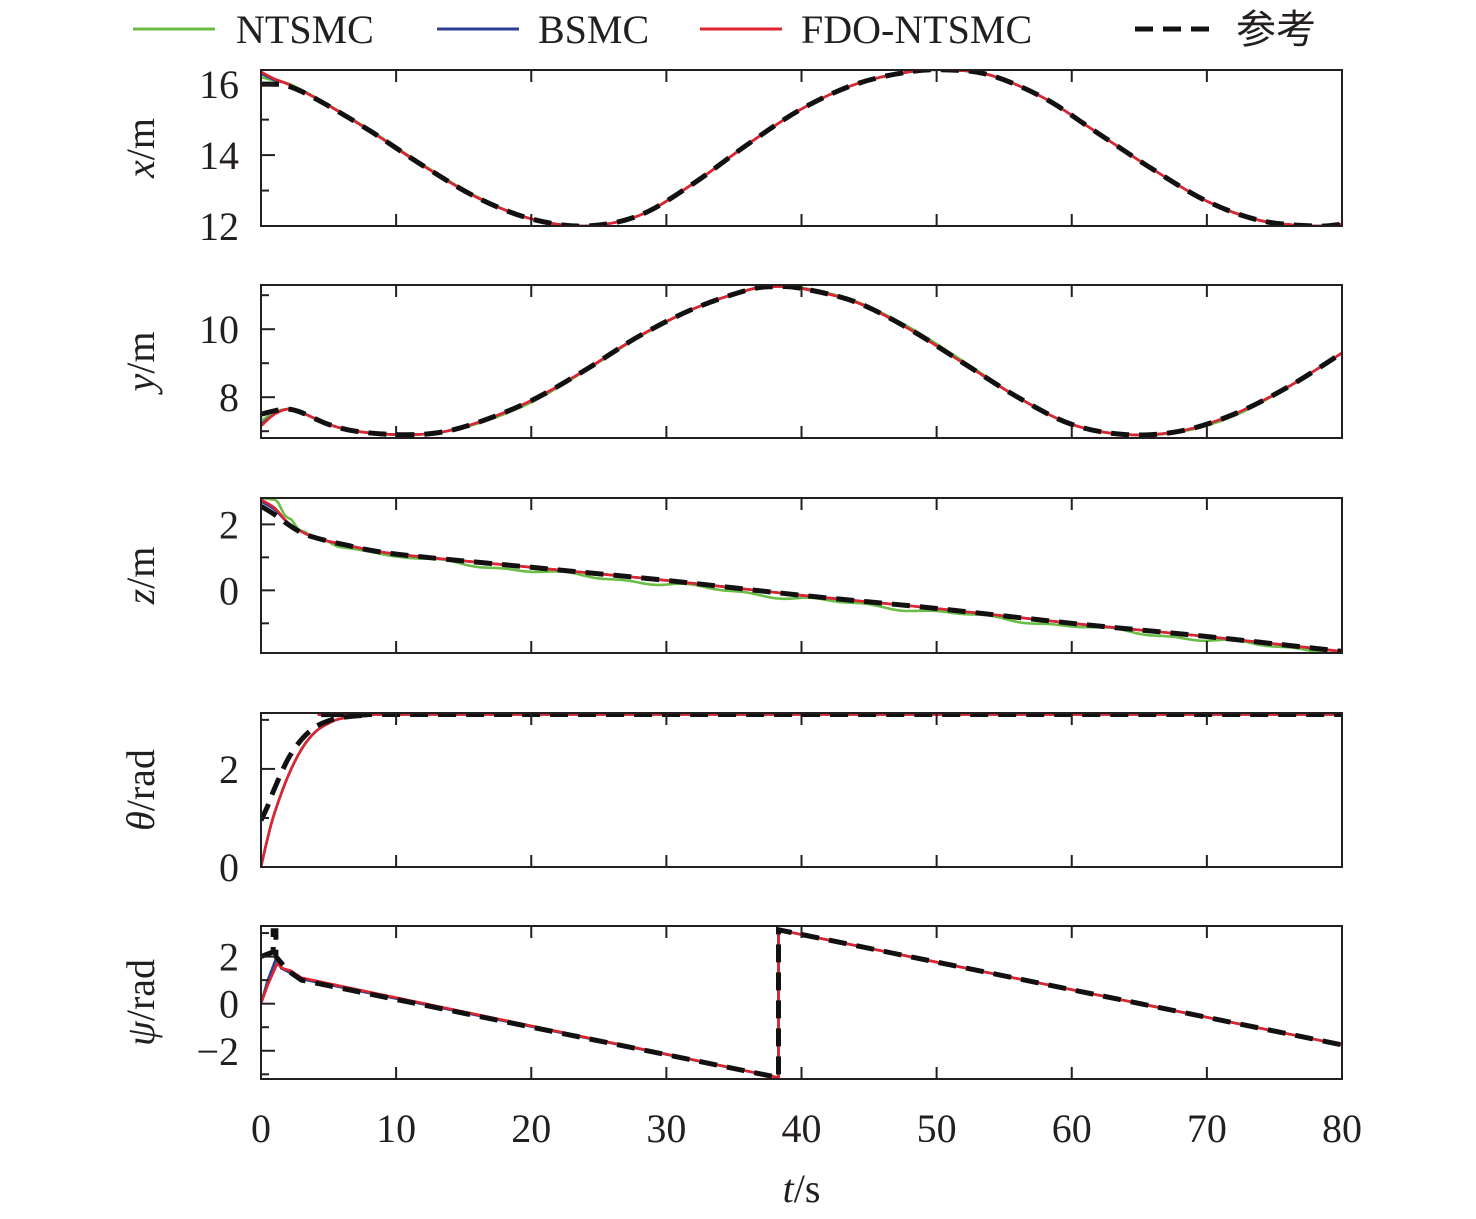 This screenshot has height=1219, width=1476. I want to click on x-tick-label: 40, so click(802, 1128).